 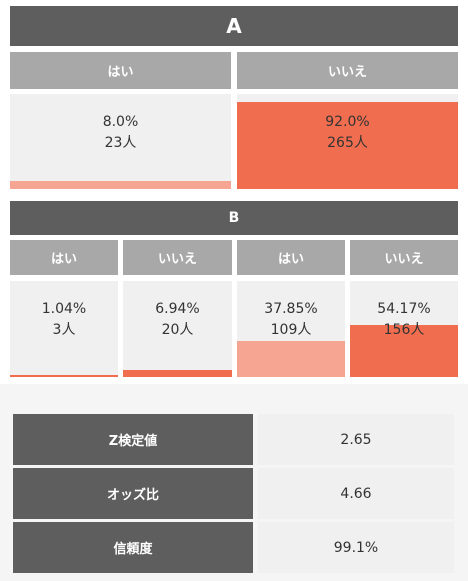 What do you see at coordinates (347, 70) in the screenshot?
I see `section-a-header-no: いいえ` at bounding box center [347, 70].